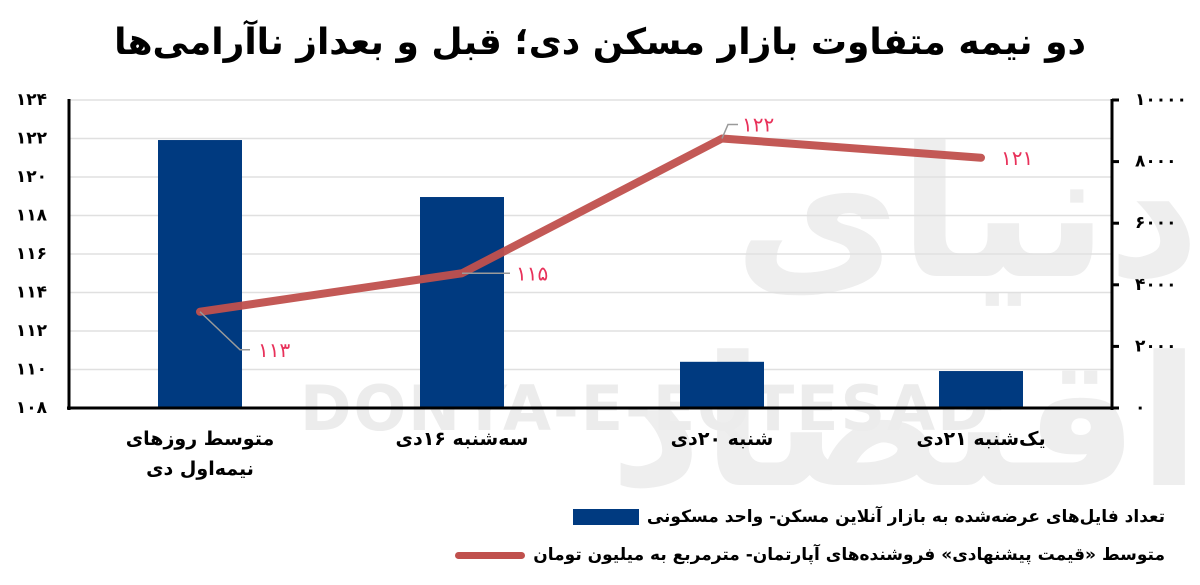  Describe the element at coordinates (32, 408) in the screenshot. I see `left-tick-label: ۱۰۸` at that location.